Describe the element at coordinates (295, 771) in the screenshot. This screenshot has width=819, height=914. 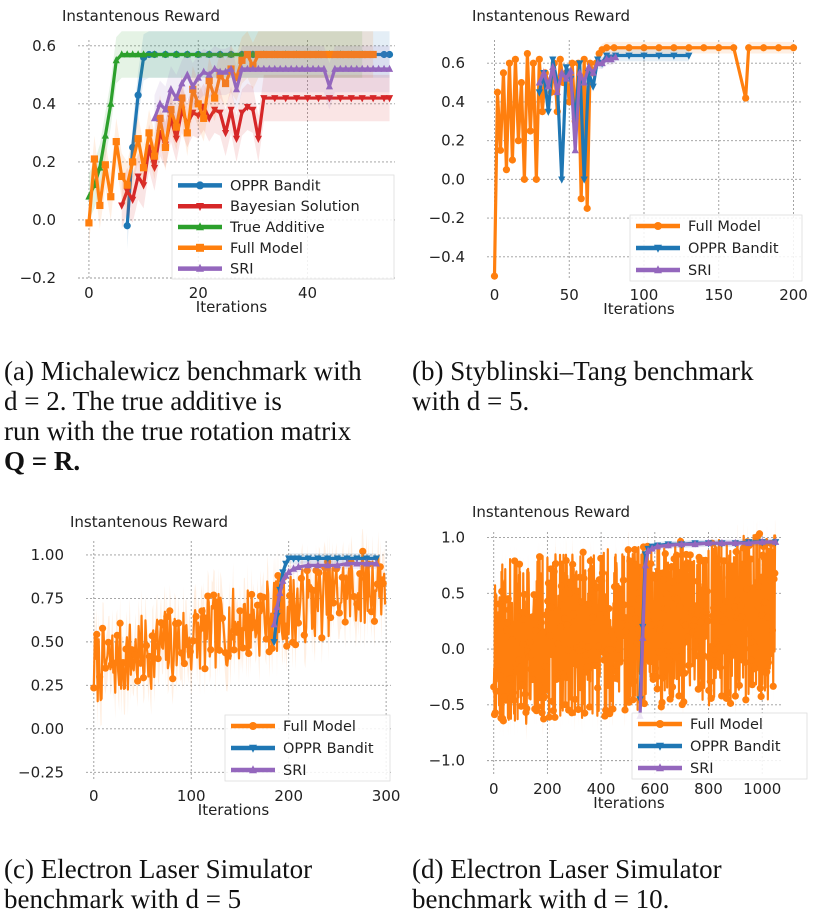
I see `legend-label: SRI` at that location.